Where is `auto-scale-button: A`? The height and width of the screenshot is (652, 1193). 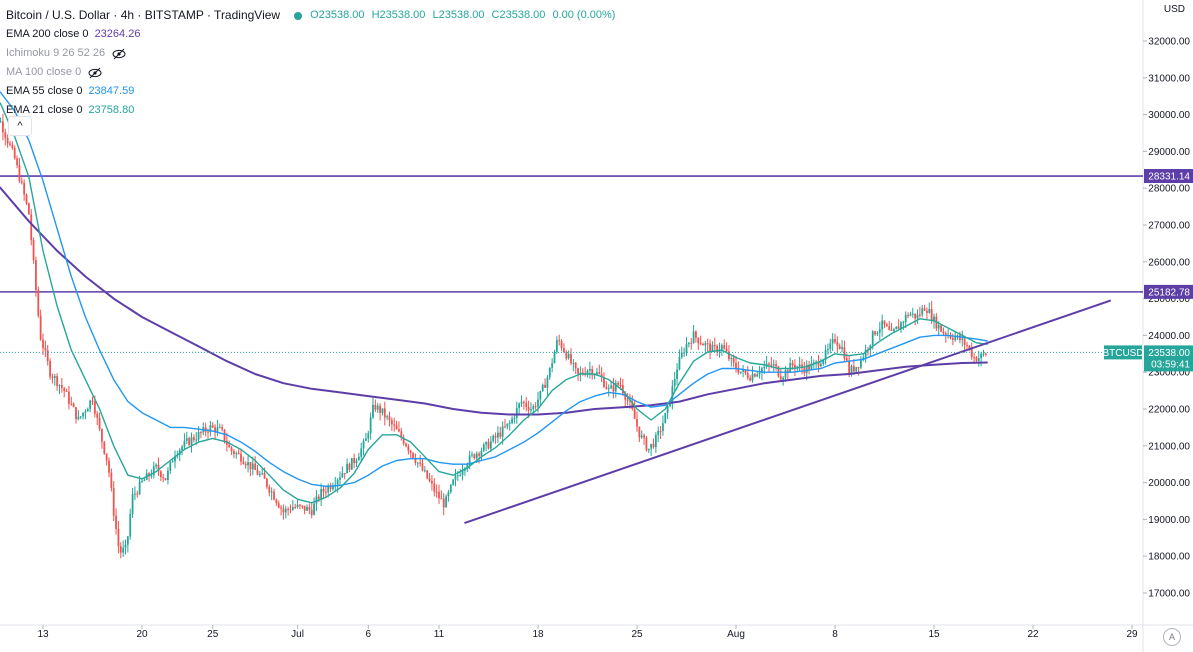
auto-scale-button: A is located at coordinates (1172, 637).